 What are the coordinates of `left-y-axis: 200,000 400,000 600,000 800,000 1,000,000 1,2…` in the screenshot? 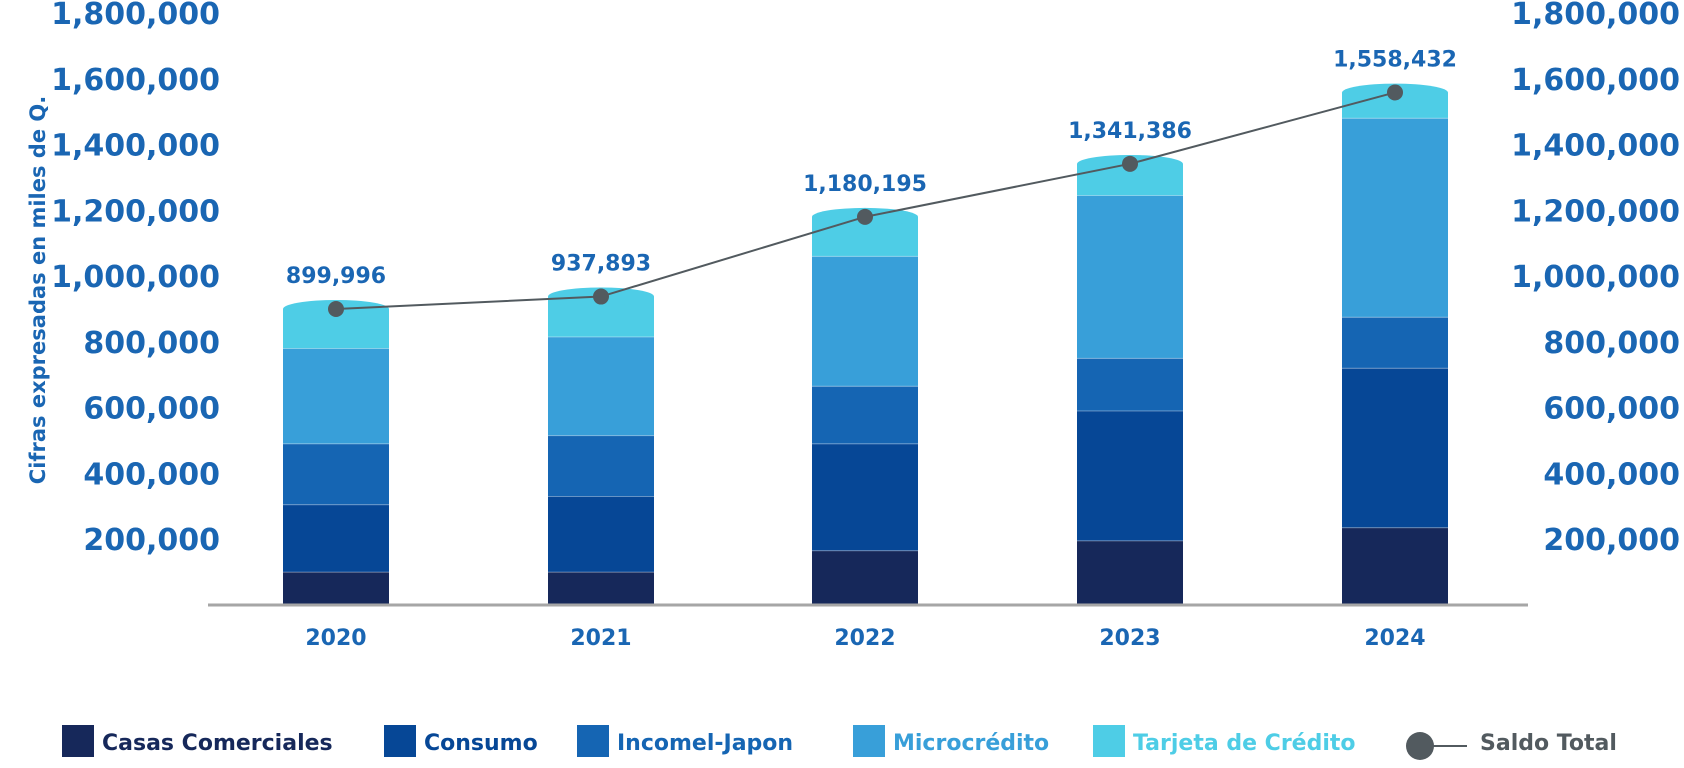 It's located at (135, 279).